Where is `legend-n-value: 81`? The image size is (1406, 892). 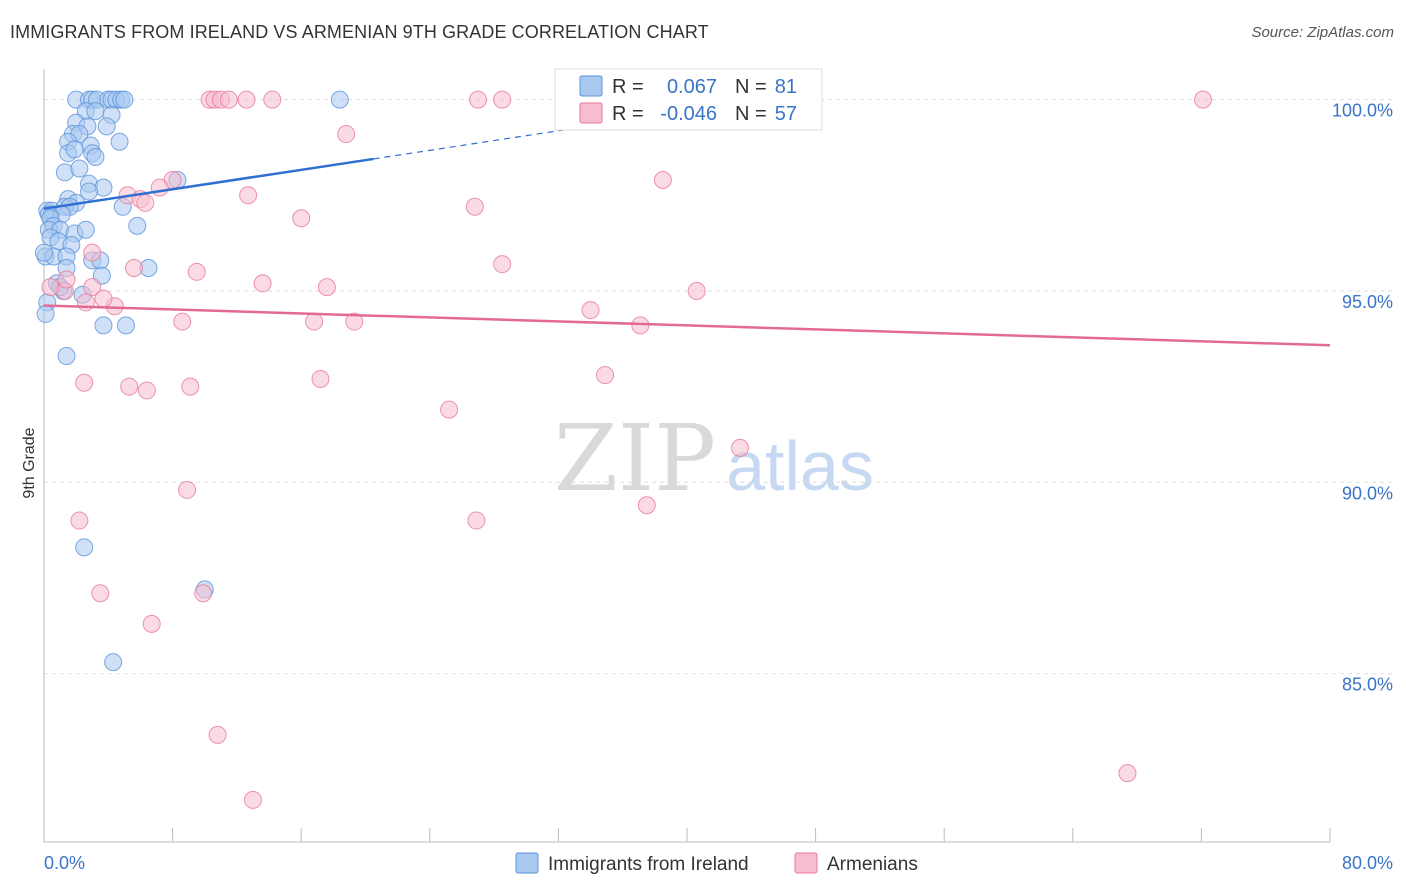
legend-n-value: 81 is located at coordinates (786, 87).